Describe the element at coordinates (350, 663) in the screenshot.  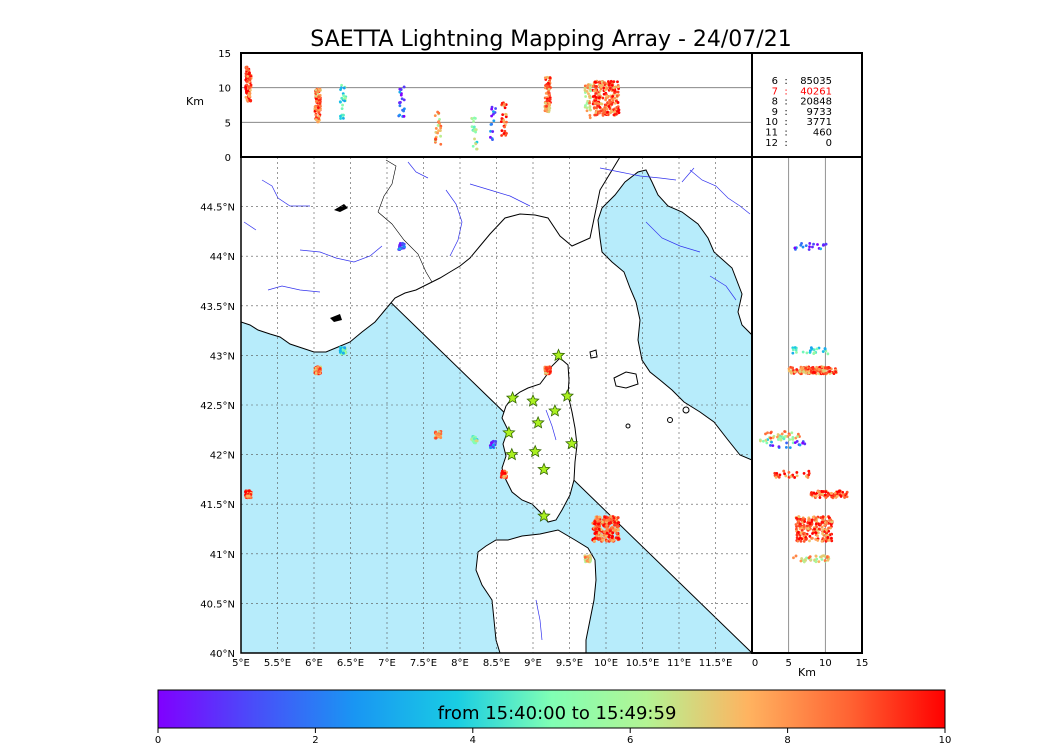
I see `lon-tick-label: 6.5°E` at that location.